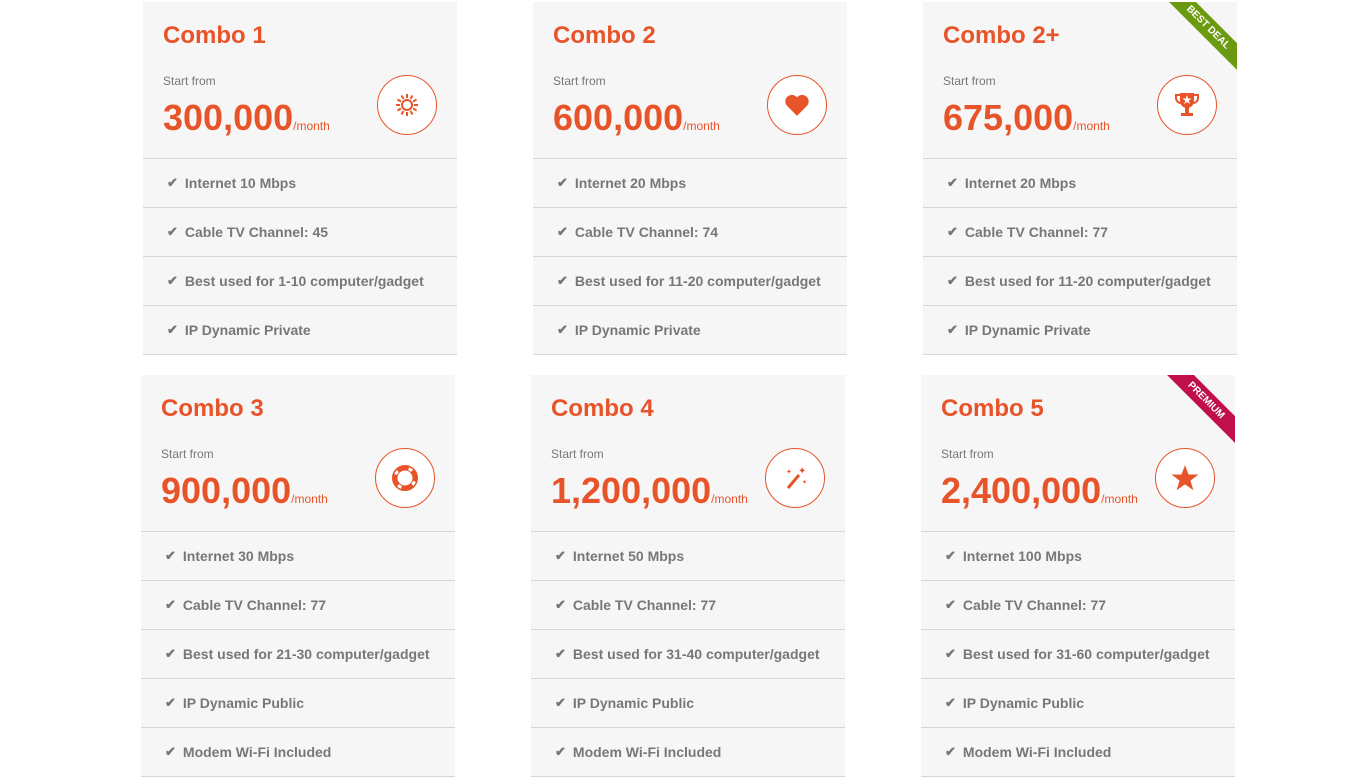  Describe the element at coordinates (688, 556) in the screenshot. I see `feature-item: ✔ Internet 50 Mbps` at that location.